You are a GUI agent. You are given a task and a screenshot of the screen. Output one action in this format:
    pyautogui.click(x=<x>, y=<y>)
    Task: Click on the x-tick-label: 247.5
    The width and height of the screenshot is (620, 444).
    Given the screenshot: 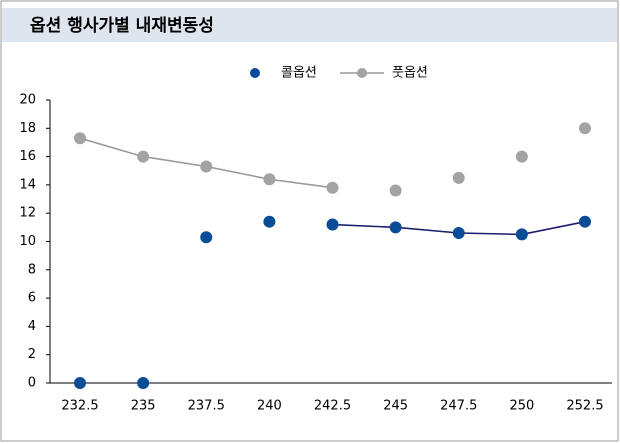 What is the action you would take?
    pyautogui.click(x=458, y=406)
    